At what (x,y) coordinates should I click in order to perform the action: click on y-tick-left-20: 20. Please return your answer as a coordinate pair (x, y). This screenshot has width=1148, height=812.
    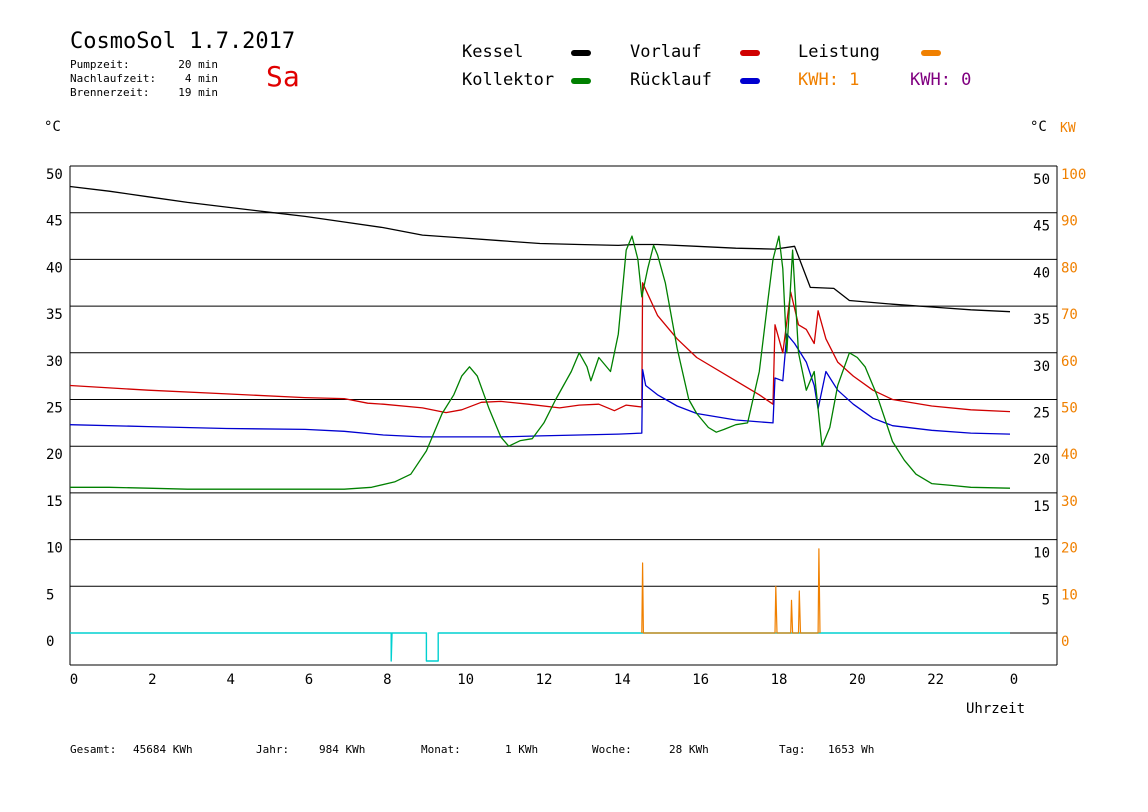
    Looking at the image, I should click on (54, 455).